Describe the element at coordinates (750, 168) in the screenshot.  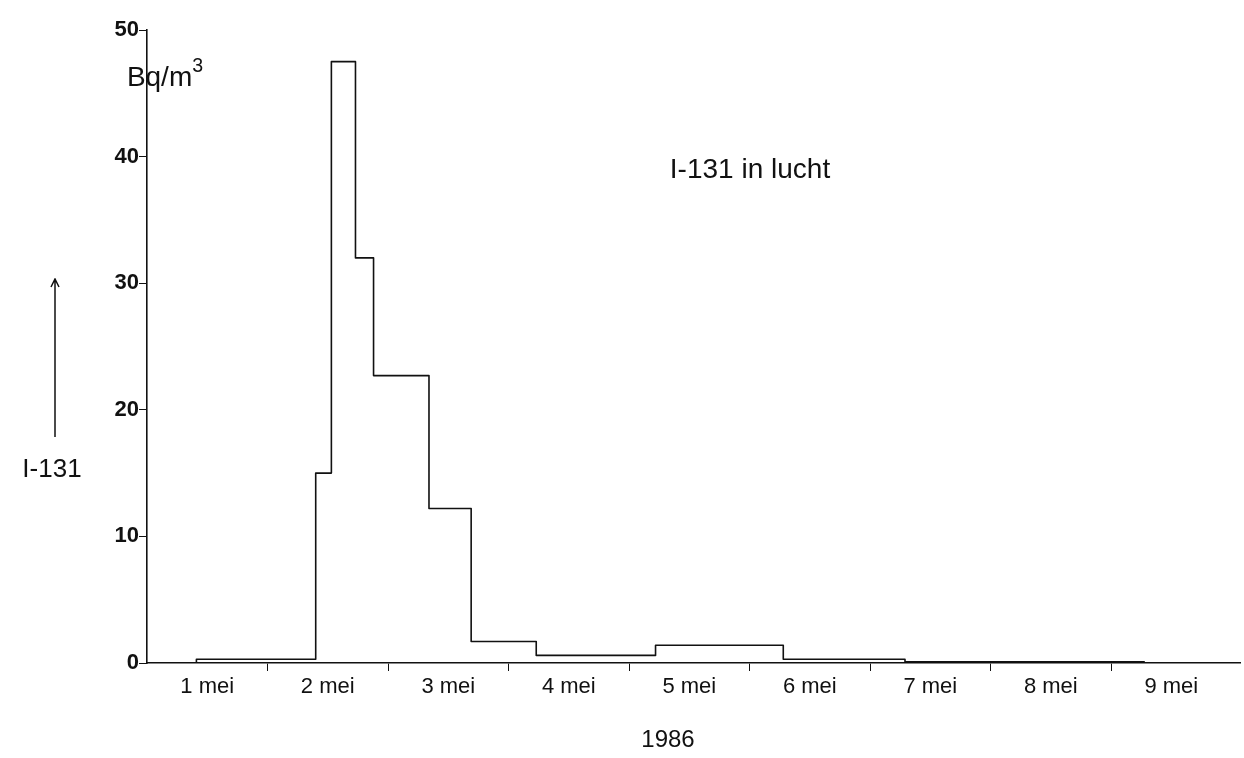
I see `annotation: I-131 in lucht` at that location.